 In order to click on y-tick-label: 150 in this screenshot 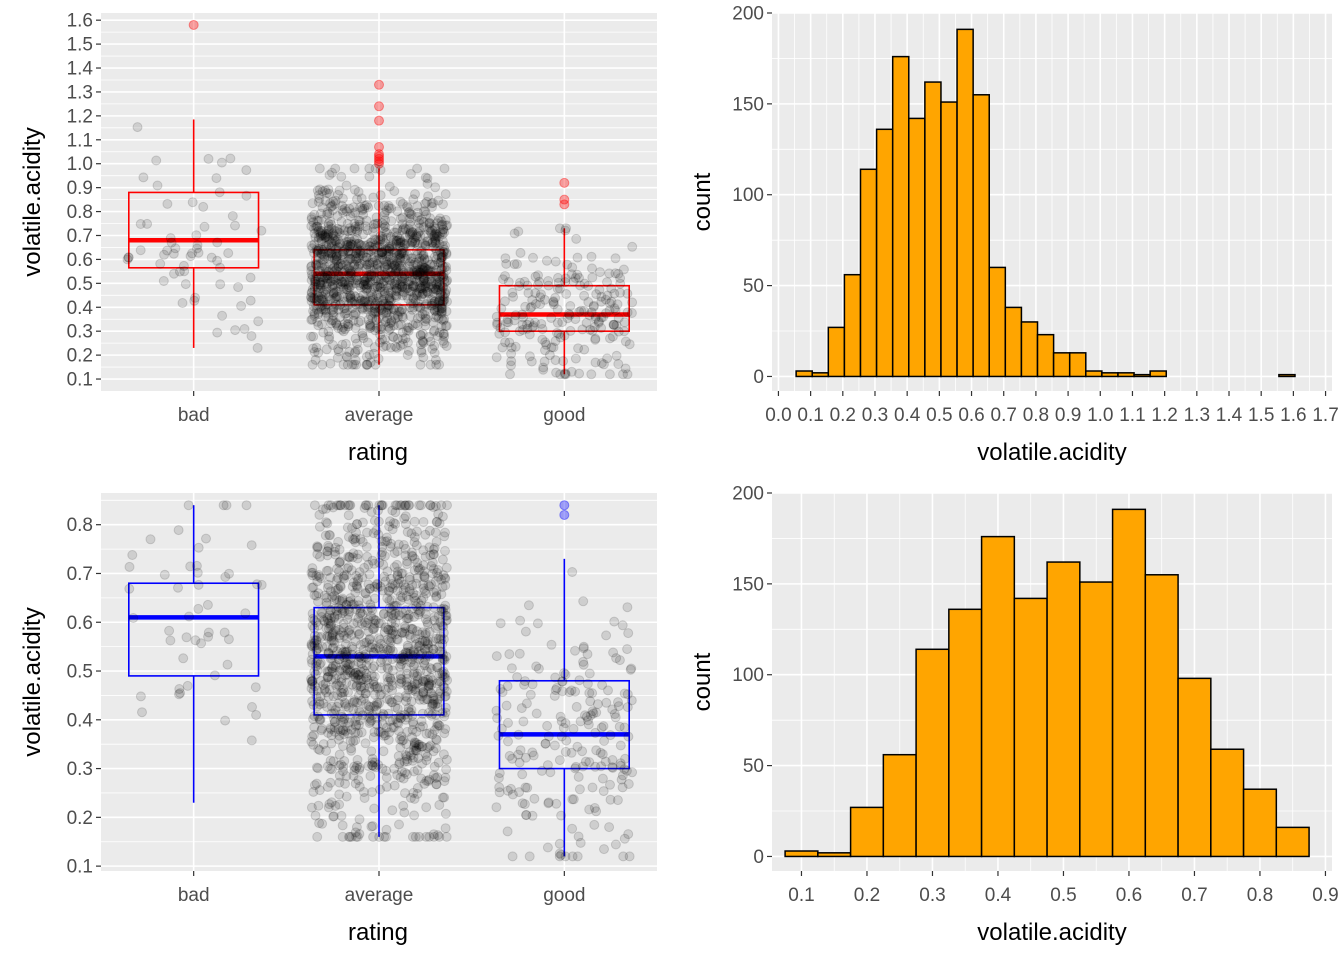, I will do `click(748, 584)`.